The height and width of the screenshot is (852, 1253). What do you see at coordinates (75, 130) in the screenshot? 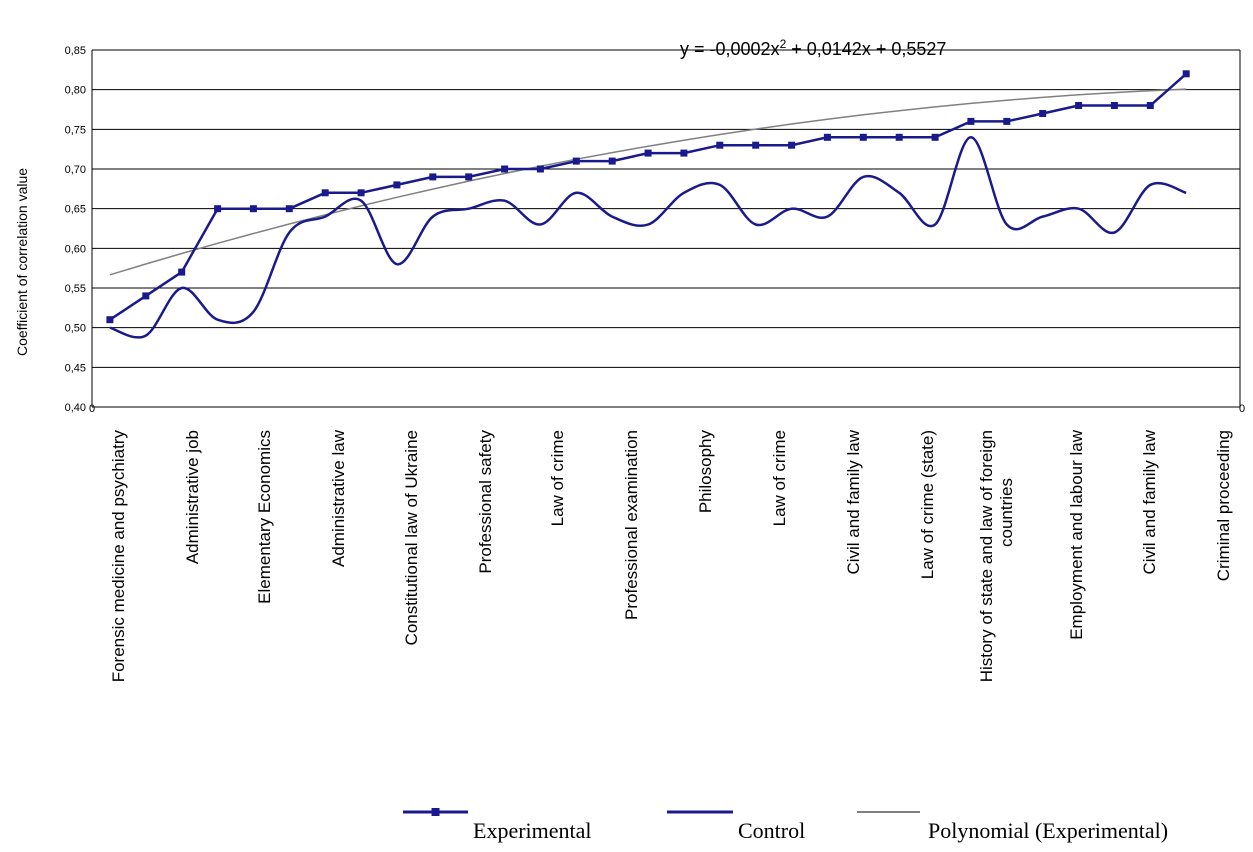
I see `y-tick-label: 0,75` at bounding box center [75, 130].